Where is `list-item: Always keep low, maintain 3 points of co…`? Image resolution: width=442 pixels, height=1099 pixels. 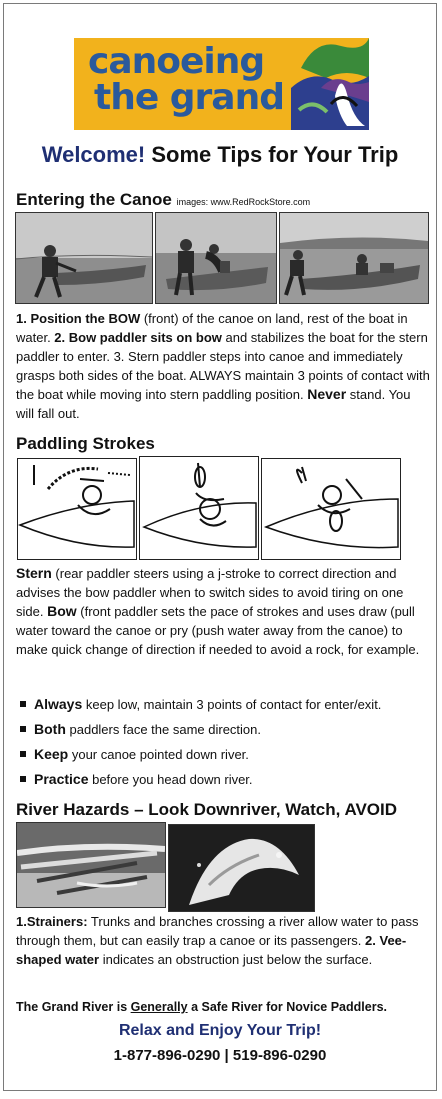 list-item: Always keep low, maintain 3 points of co… is located at coordinates (225, 704).